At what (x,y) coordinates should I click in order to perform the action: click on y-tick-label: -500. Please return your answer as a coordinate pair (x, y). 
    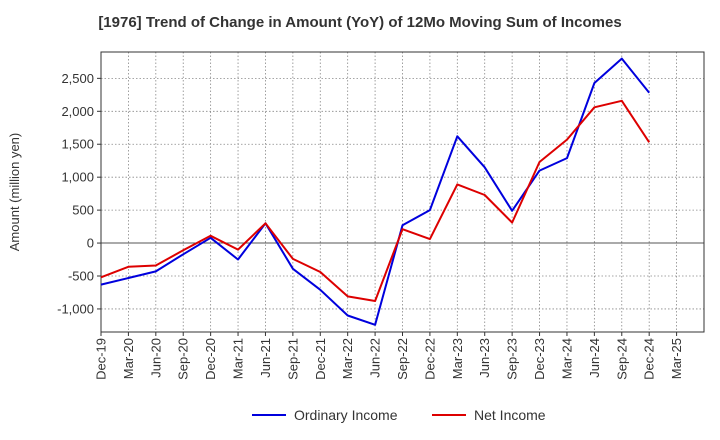
    Looking at the image, I should click on (81, 276).